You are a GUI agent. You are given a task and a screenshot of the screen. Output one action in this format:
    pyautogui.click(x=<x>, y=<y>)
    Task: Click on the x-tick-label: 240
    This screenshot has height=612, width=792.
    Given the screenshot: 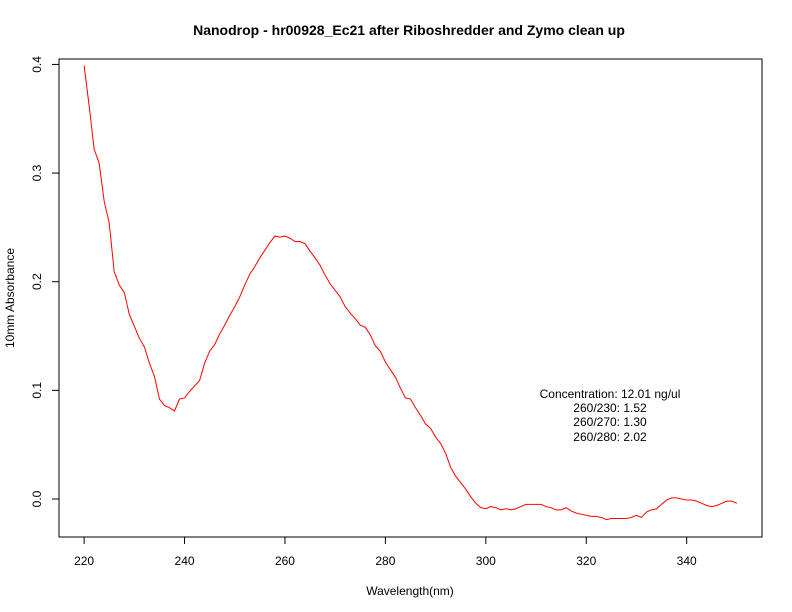 What is the action you would take?
    pyautogui.click(x=185, y=561)
    